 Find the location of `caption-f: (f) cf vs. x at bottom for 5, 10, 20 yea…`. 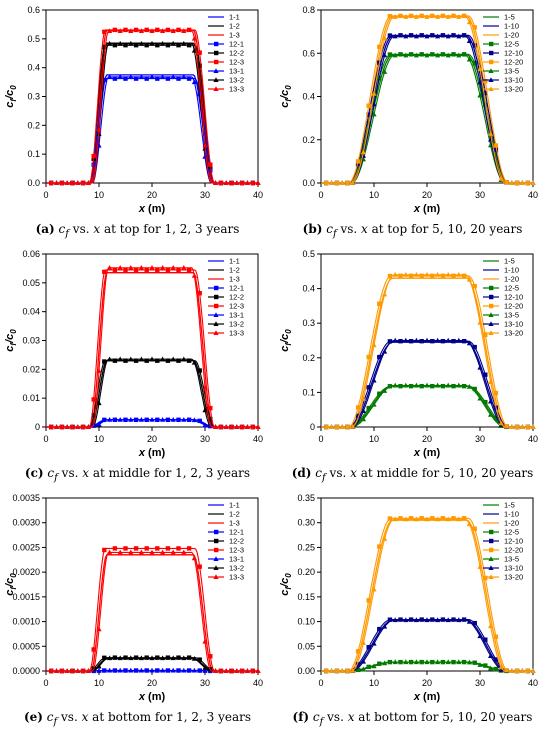

caption-f: (f) cf vs. x at bottom for 5, 10, 20 yea… is located at coordinates (412, 719).